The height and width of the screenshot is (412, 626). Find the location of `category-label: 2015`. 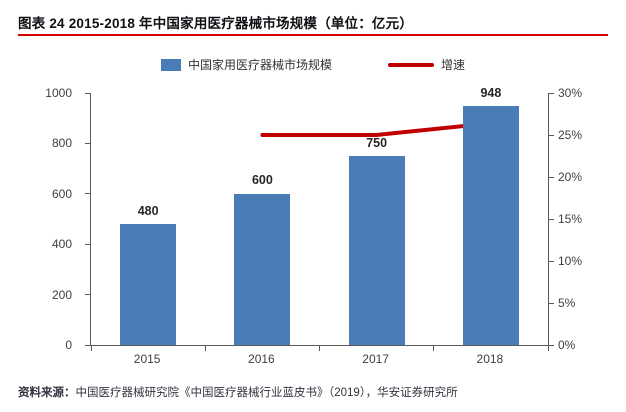

category-label: 2015 is located at coordinates (147, 359).